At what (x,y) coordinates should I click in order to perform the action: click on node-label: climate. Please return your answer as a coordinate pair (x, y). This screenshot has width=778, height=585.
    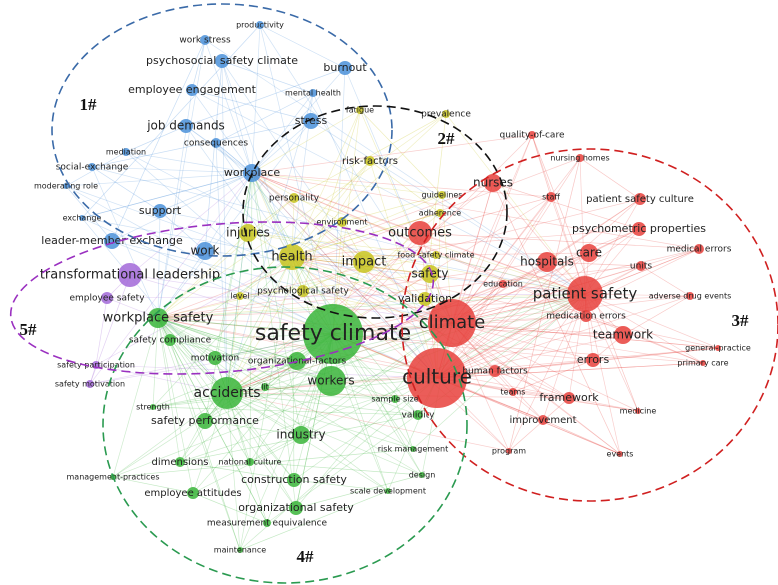
    Looking at the image, I should click on (452, 322).